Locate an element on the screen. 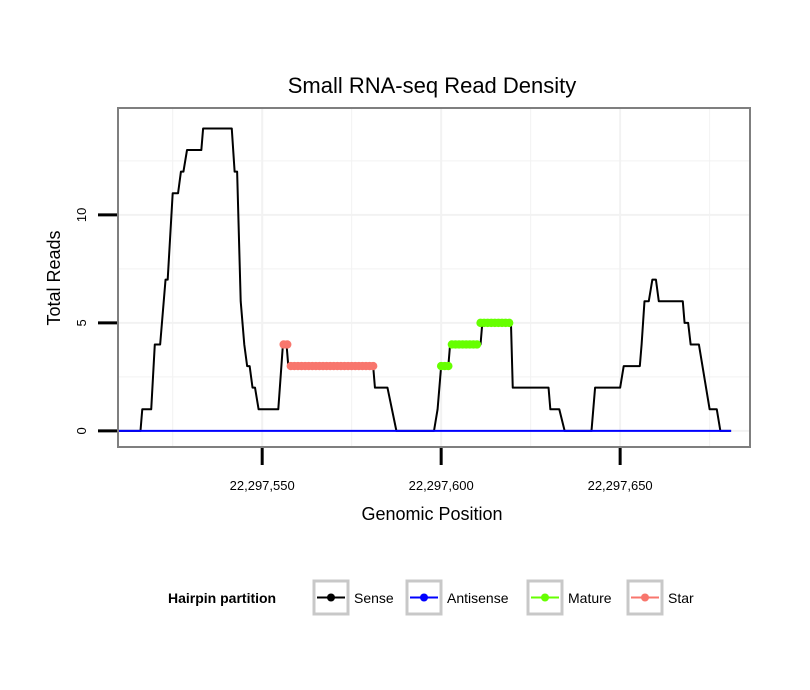 Image resolution: width=810 pixels, height=690 pixels. x-tick-label: 22,297,650 is located at coordinates (620, 485).